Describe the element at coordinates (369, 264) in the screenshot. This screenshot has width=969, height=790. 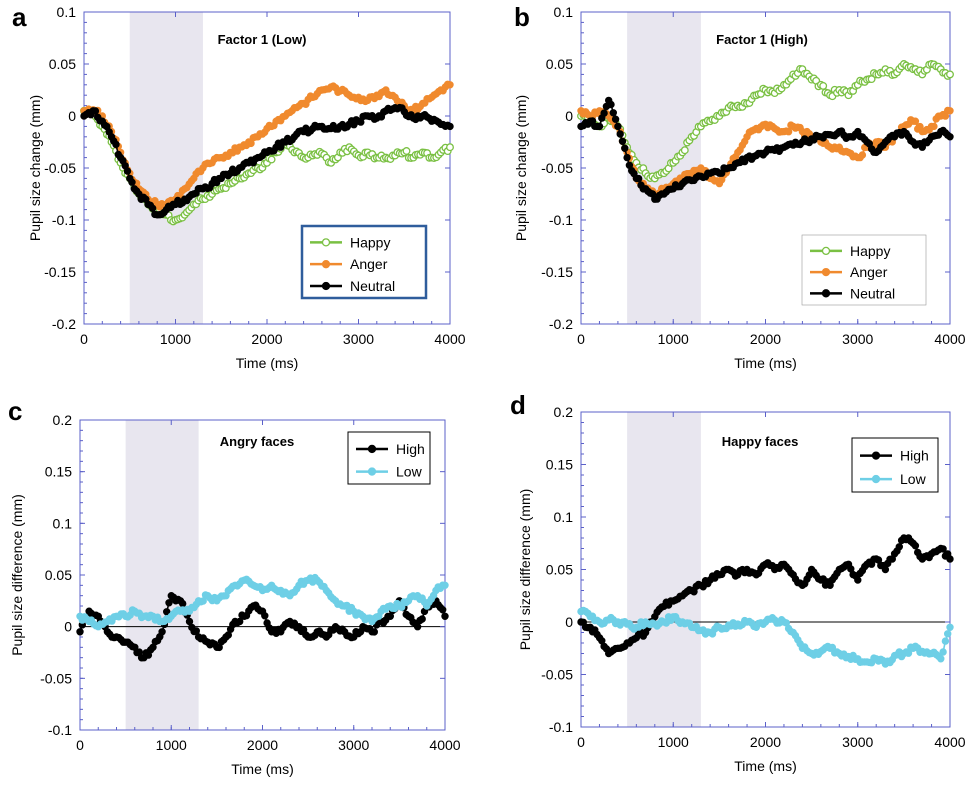
I see `legend-label: Anger` at that location.